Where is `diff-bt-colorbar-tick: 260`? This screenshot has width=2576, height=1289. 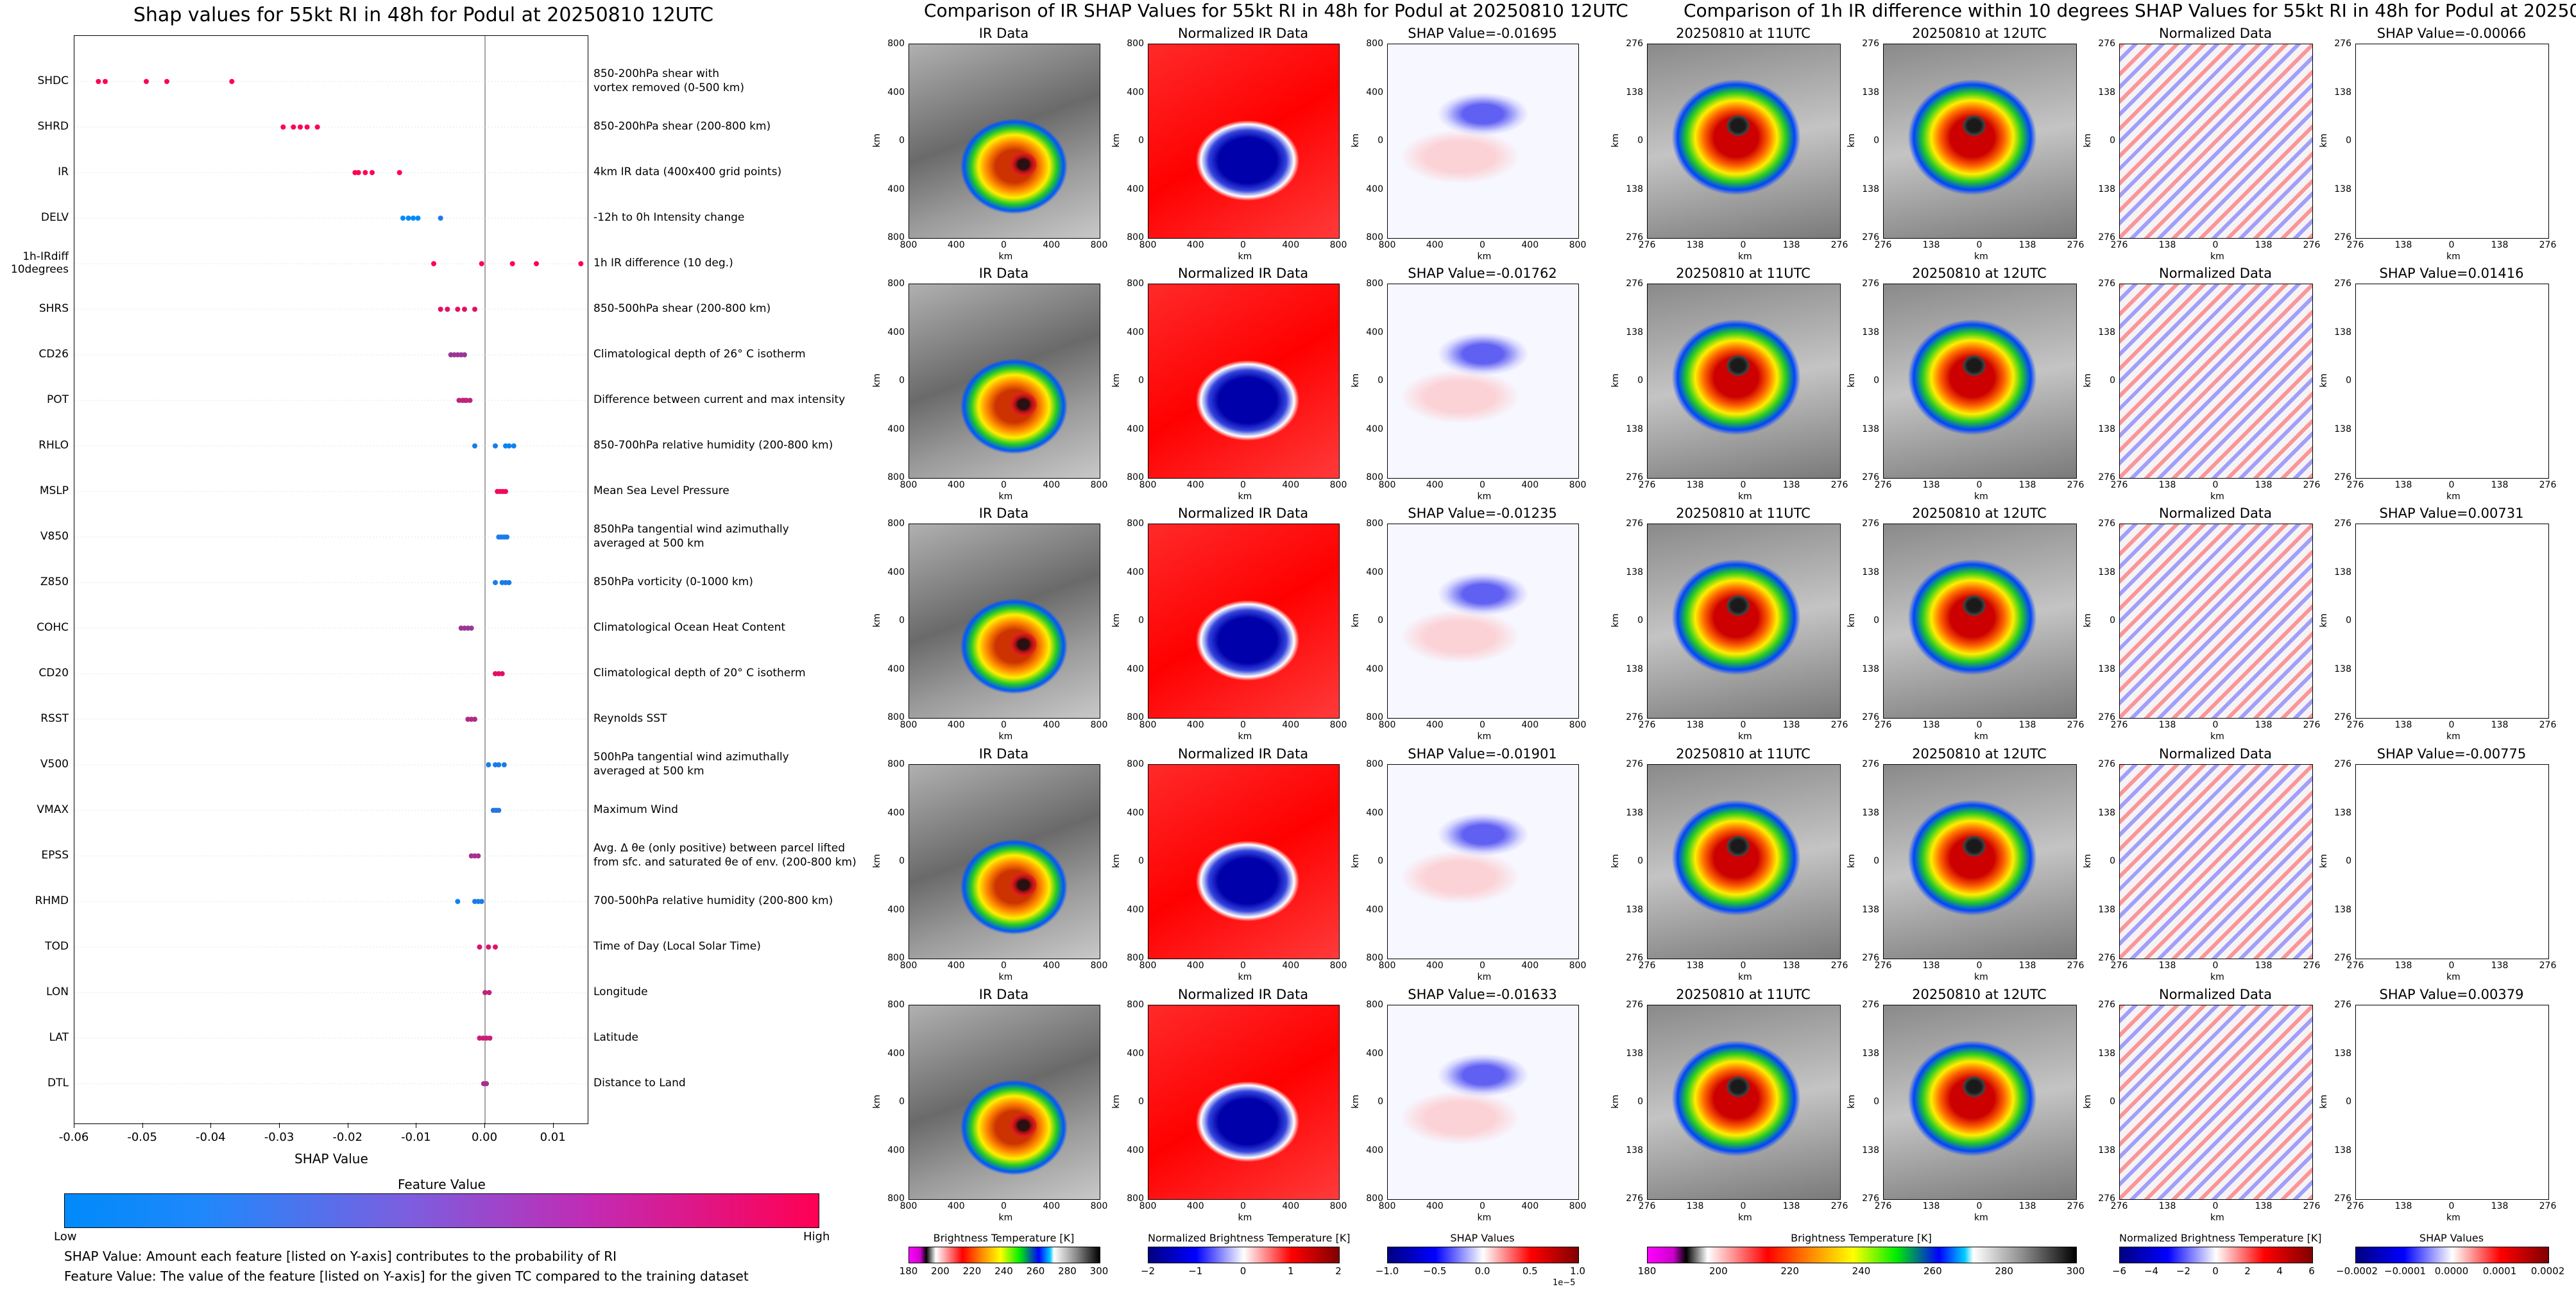 diff-bt-colorbar-tick: 260 is located at coordinates (1932, 1271).